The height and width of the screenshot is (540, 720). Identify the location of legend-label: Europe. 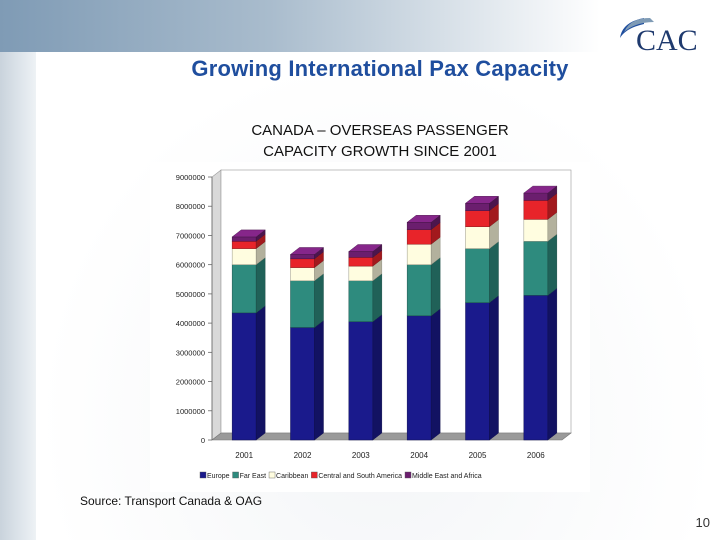
(218, 476).